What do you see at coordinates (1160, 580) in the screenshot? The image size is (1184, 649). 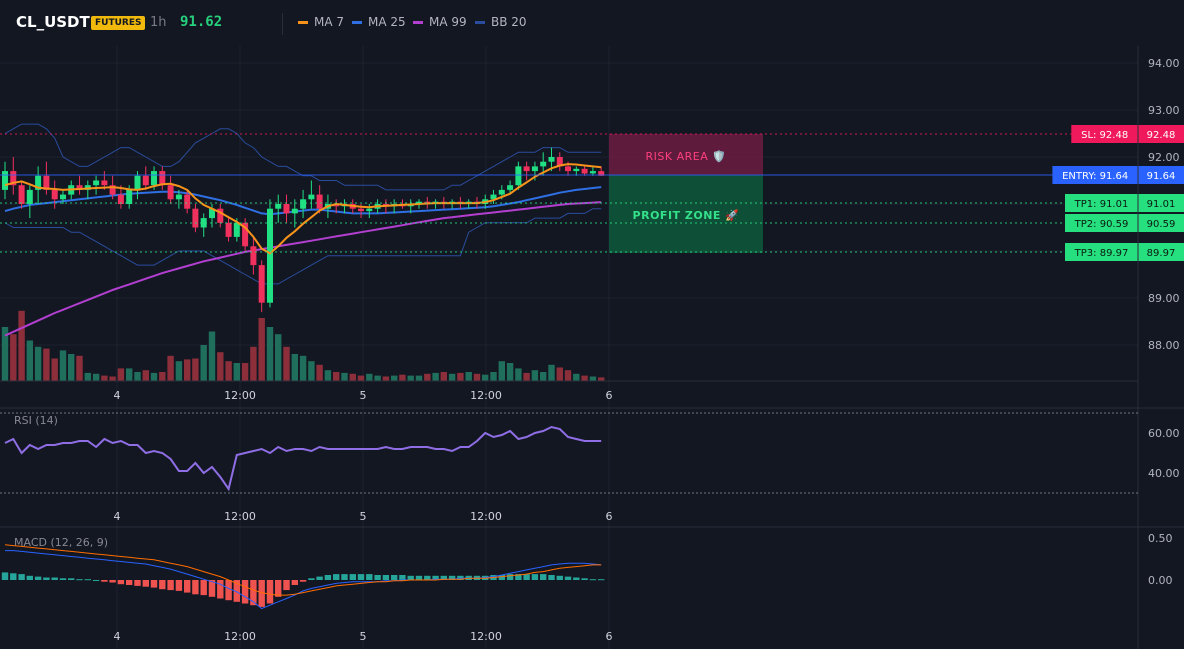 I see `macd-tick-000: 0.00` at bounding box center [1160, 580].